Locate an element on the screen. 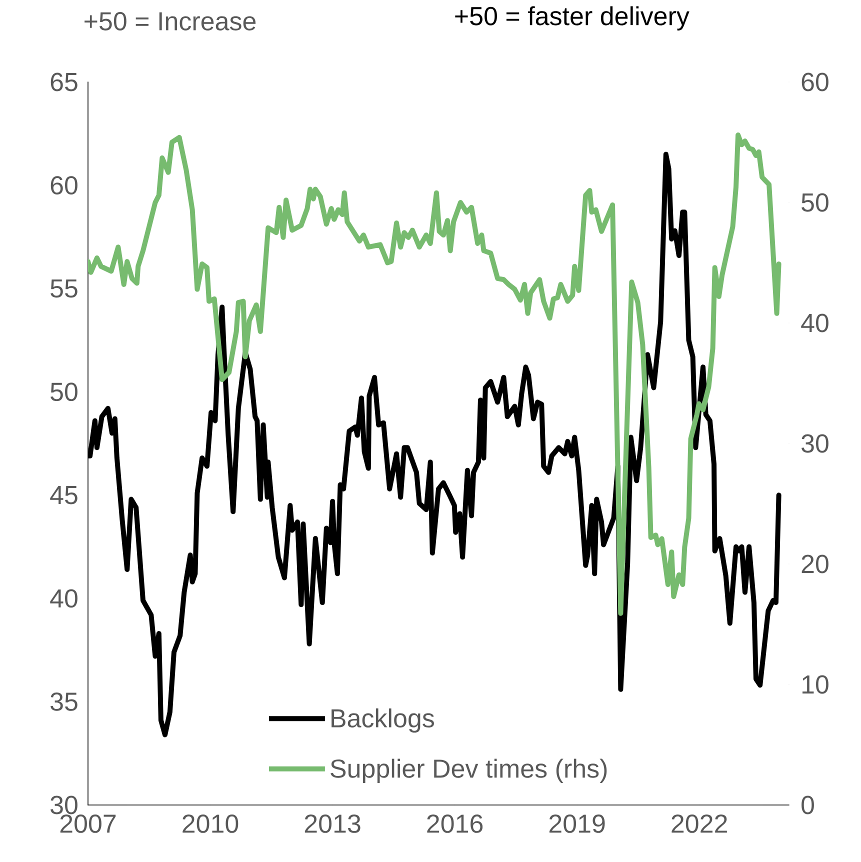 The width and height of the screenshot is (861, 862). y2-tick-label: 0 is located at coordinates (808, 805).